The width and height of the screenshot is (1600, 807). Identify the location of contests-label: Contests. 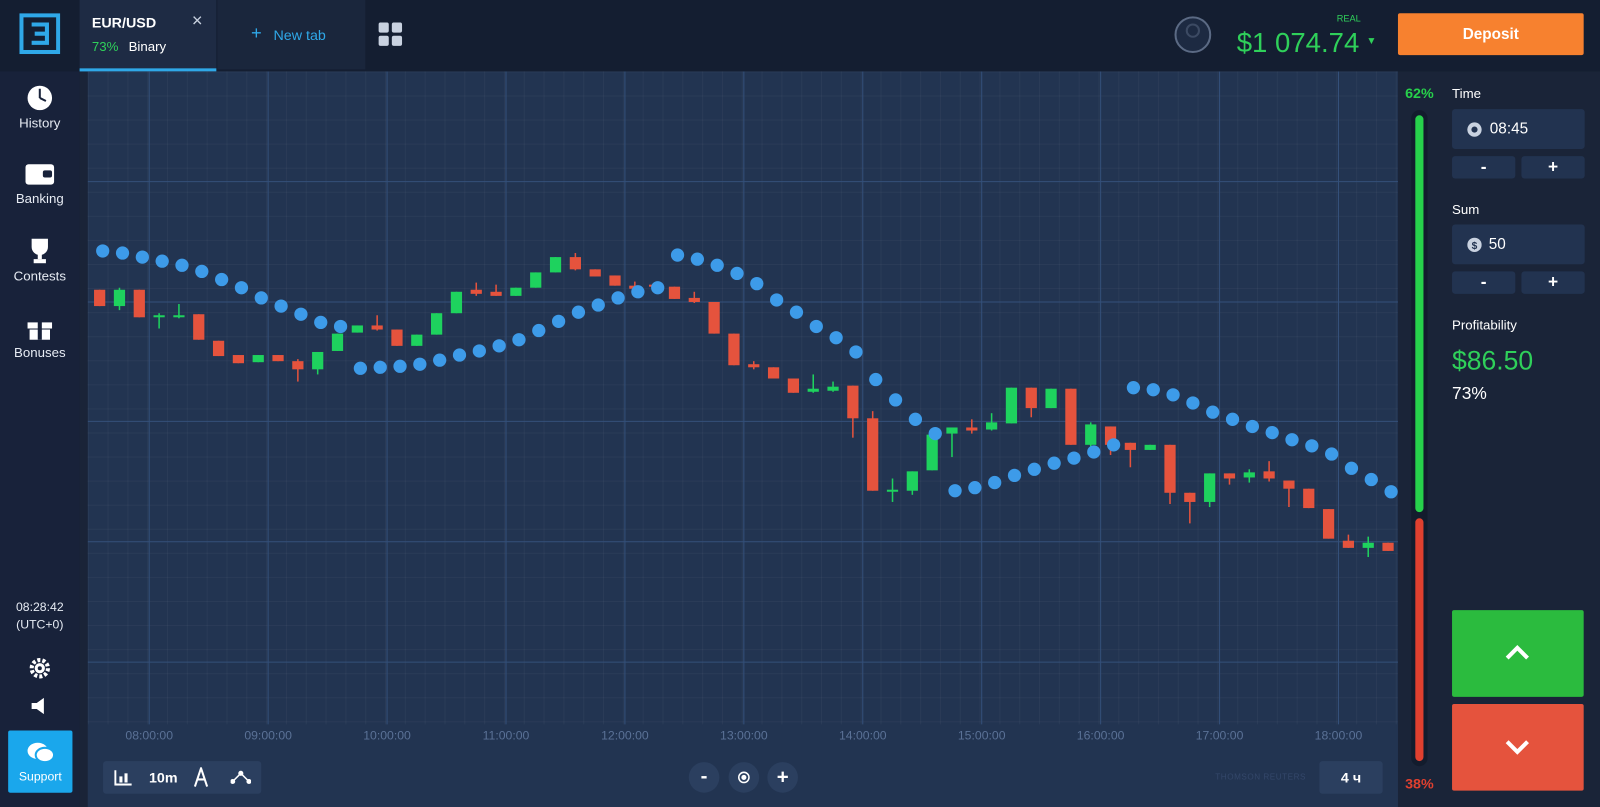
(39, 276).